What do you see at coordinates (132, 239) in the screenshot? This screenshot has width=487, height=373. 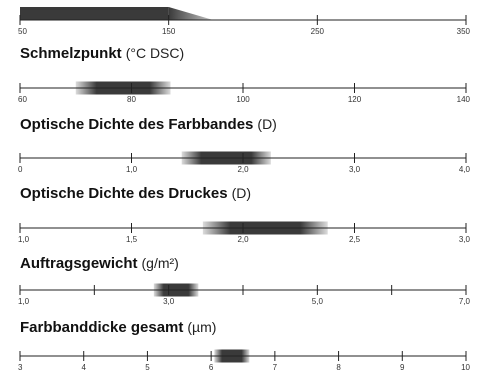 I see `tick-label: 1,5` at bounding box center [132, 239].